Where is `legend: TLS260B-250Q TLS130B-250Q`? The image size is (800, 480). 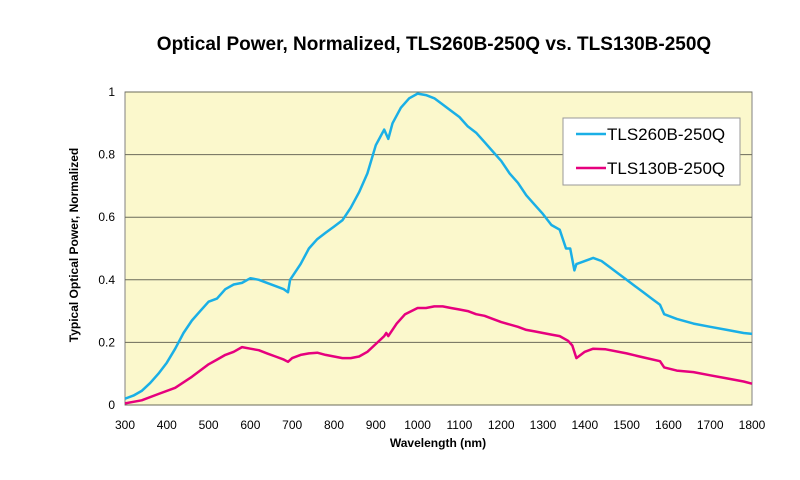
legend: TLS260B-250Q TLS130B-250Q is located at coordinates (651, 151).